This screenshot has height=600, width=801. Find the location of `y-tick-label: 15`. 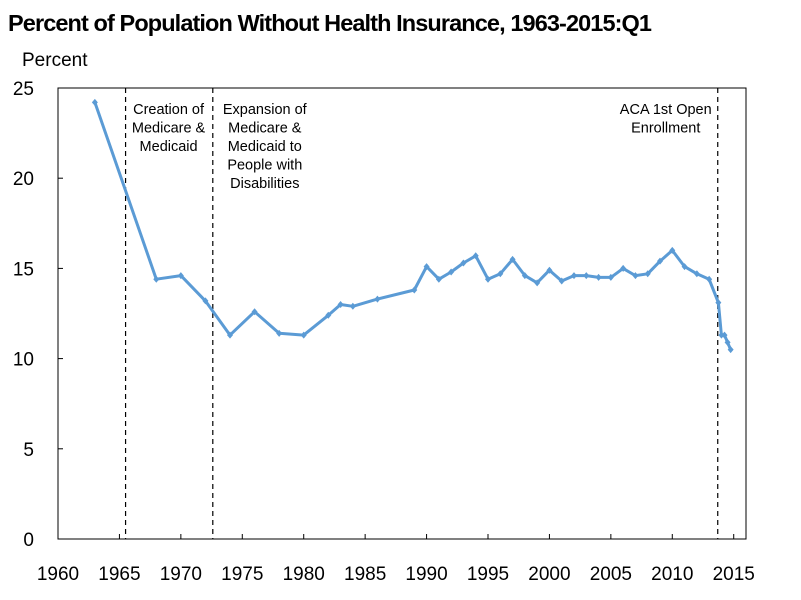

y-tick-label: 15 is located at coordinates (23, 269).